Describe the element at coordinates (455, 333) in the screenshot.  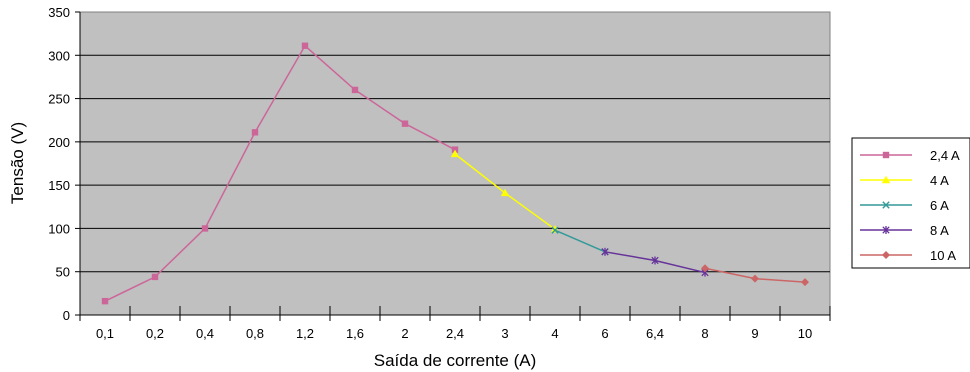
I see `x-tick-label: 2,4` at that location.